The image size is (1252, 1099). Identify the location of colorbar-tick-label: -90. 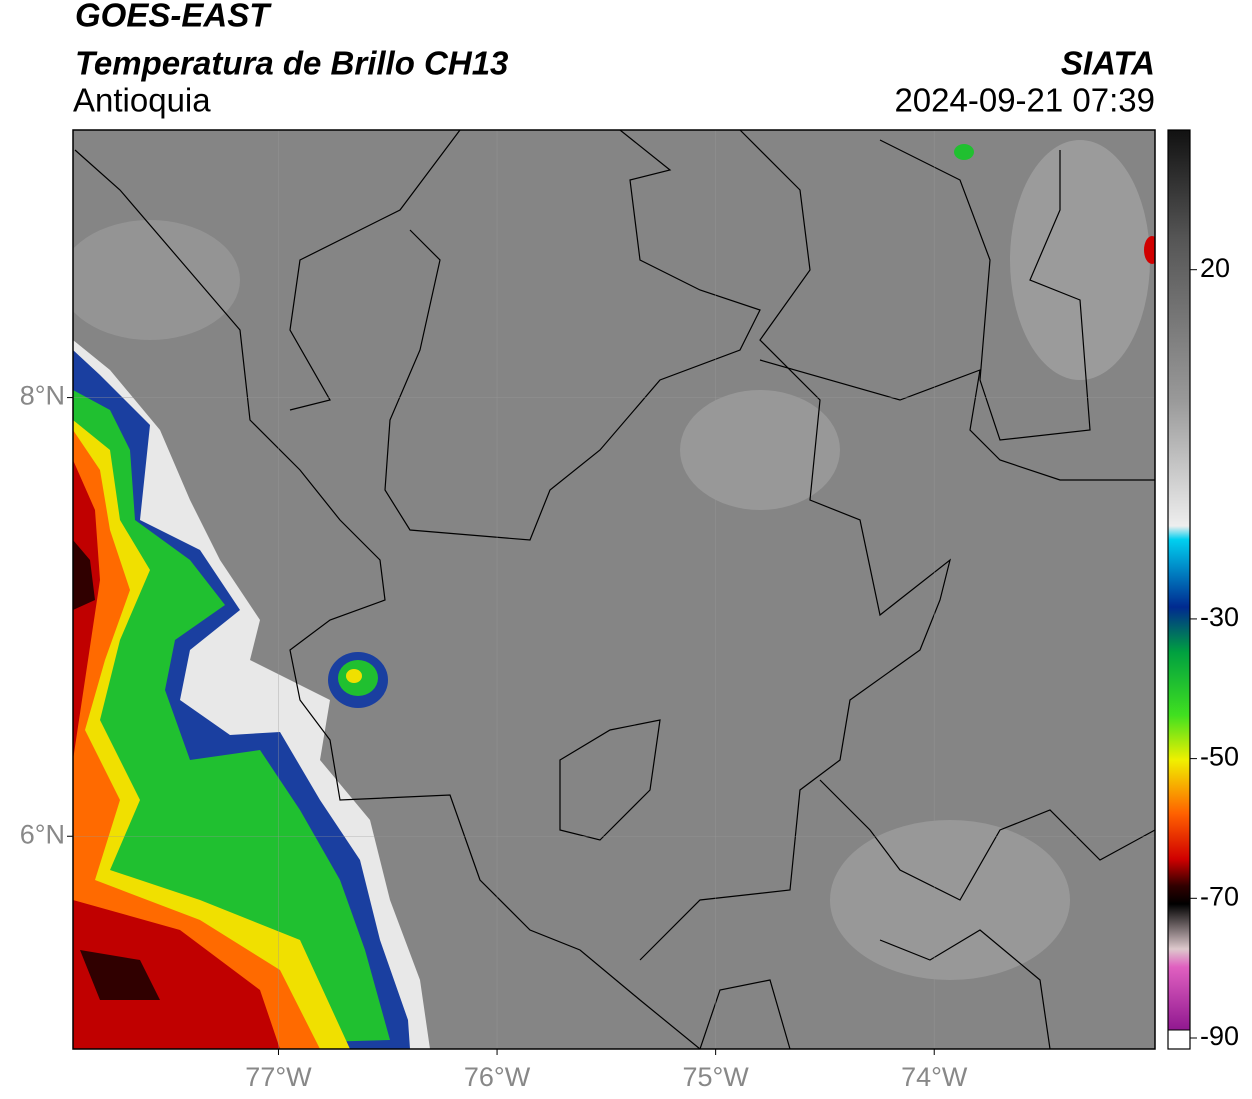
(1219, 1036).